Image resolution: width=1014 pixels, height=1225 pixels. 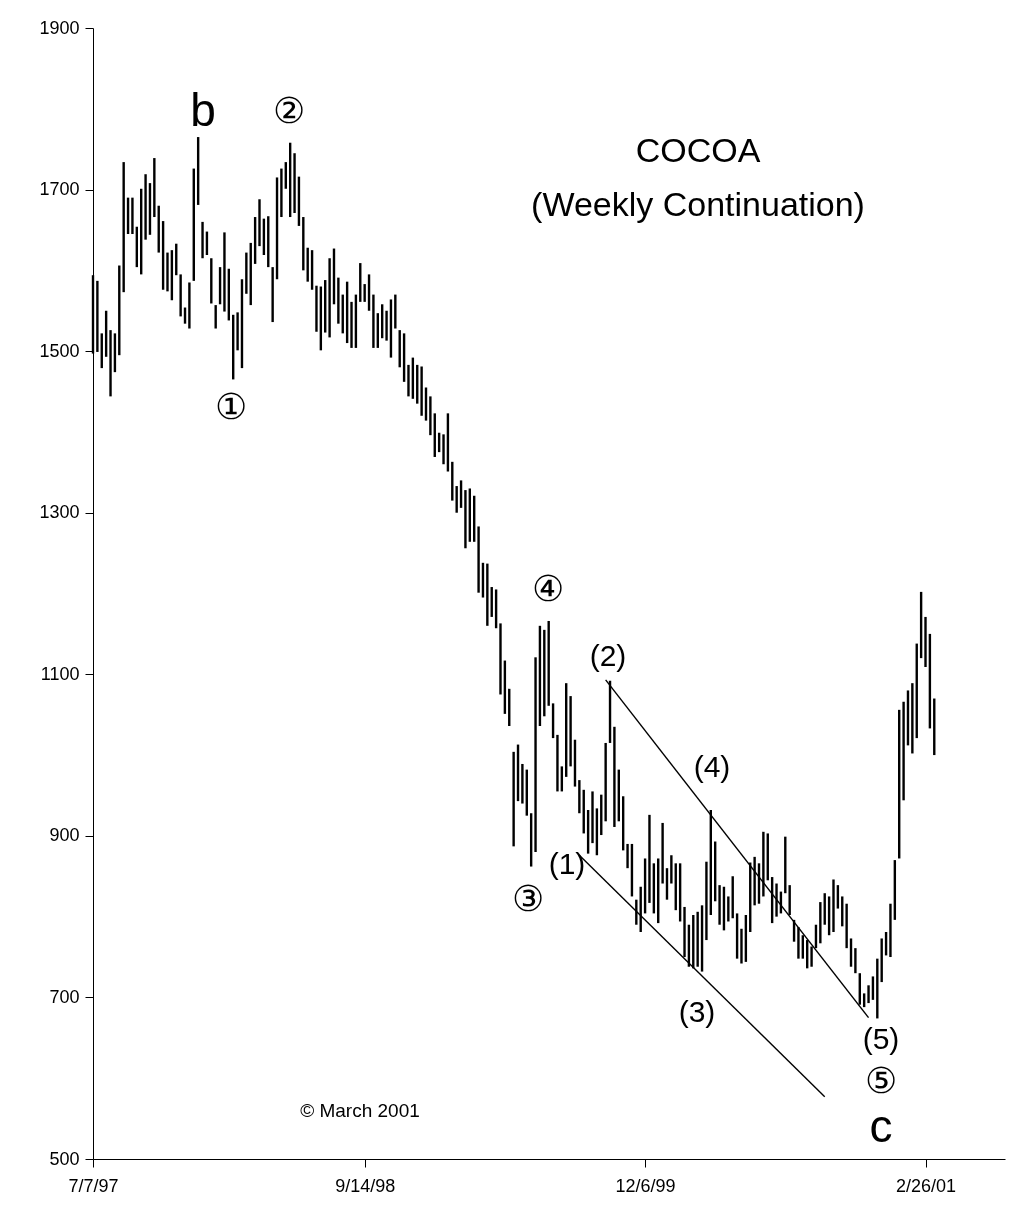 What do you see at coordinates (59, 350) in the screenshot?
I see `y-tick-label: 1500` at bounding box center [59, 350].